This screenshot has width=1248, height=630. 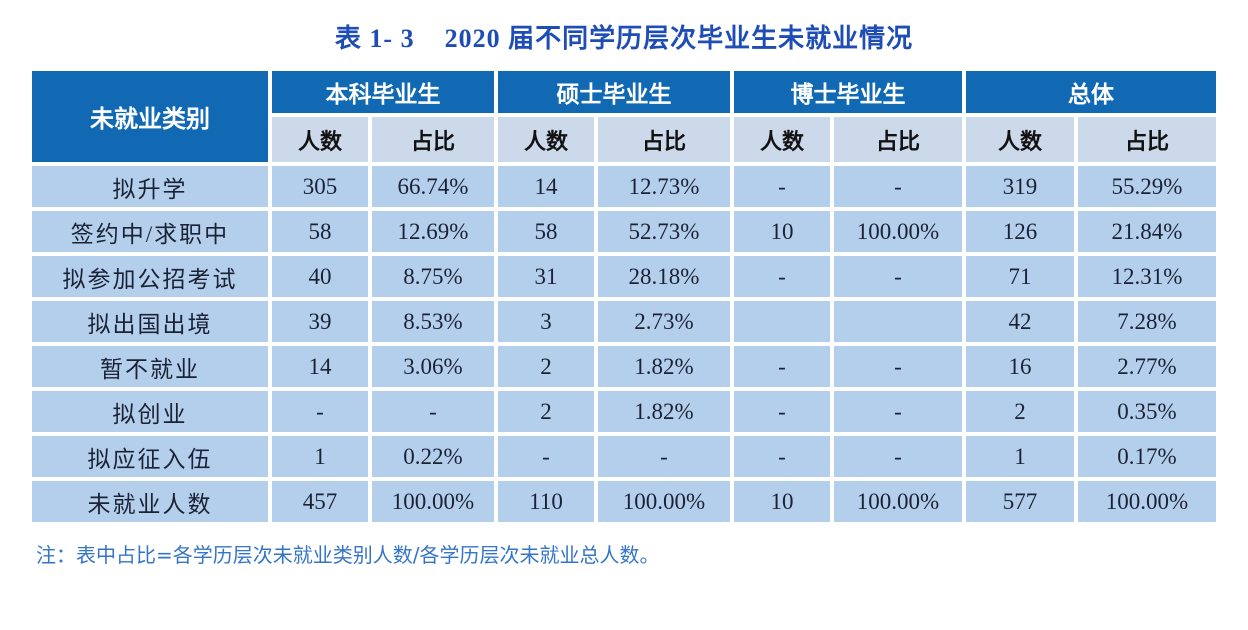 What do you see at coordinates (1147, 321) in the screenshot?
I see `cell-value: 7.28%` at bounding box center [1147, 321].